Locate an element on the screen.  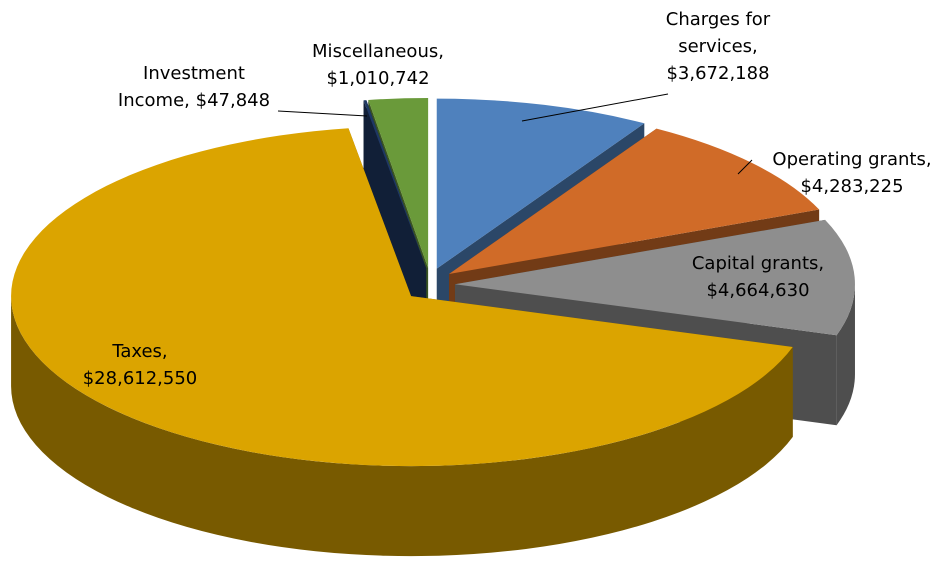
label-category: Charges for services, is located at coordinates (718, 33).